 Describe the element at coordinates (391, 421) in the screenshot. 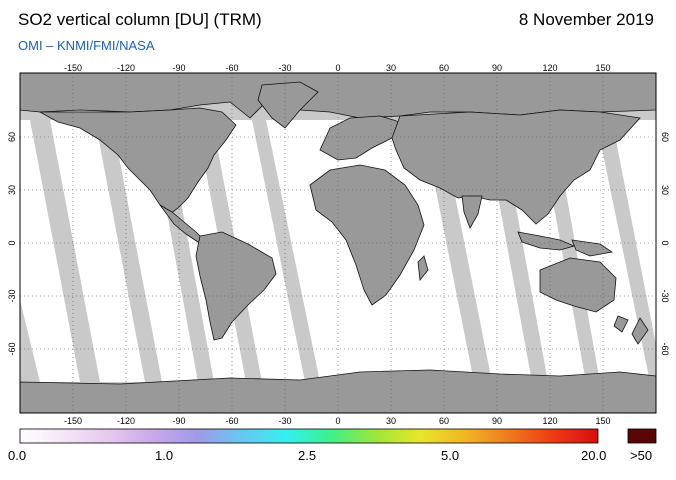

I see `lon-label-bottom: 30` at that location.